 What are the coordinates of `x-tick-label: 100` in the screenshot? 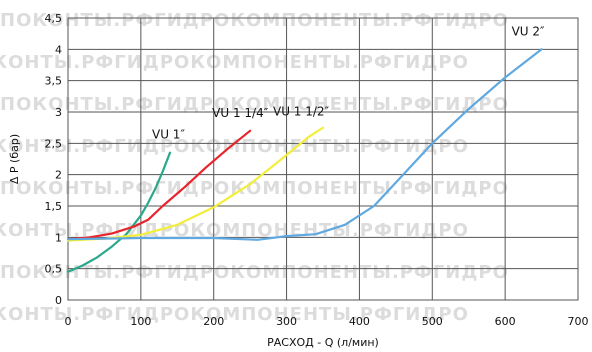 It's located at (140, 321).